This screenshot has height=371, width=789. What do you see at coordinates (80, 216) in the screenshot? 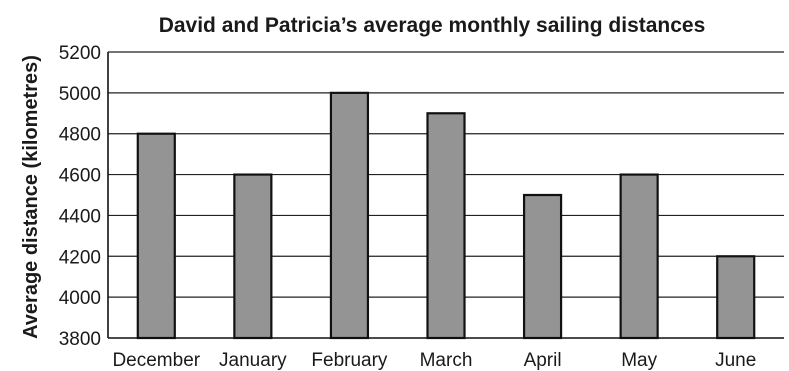
I see `y-tick-label: 4400` at bounding box center [80, 216].